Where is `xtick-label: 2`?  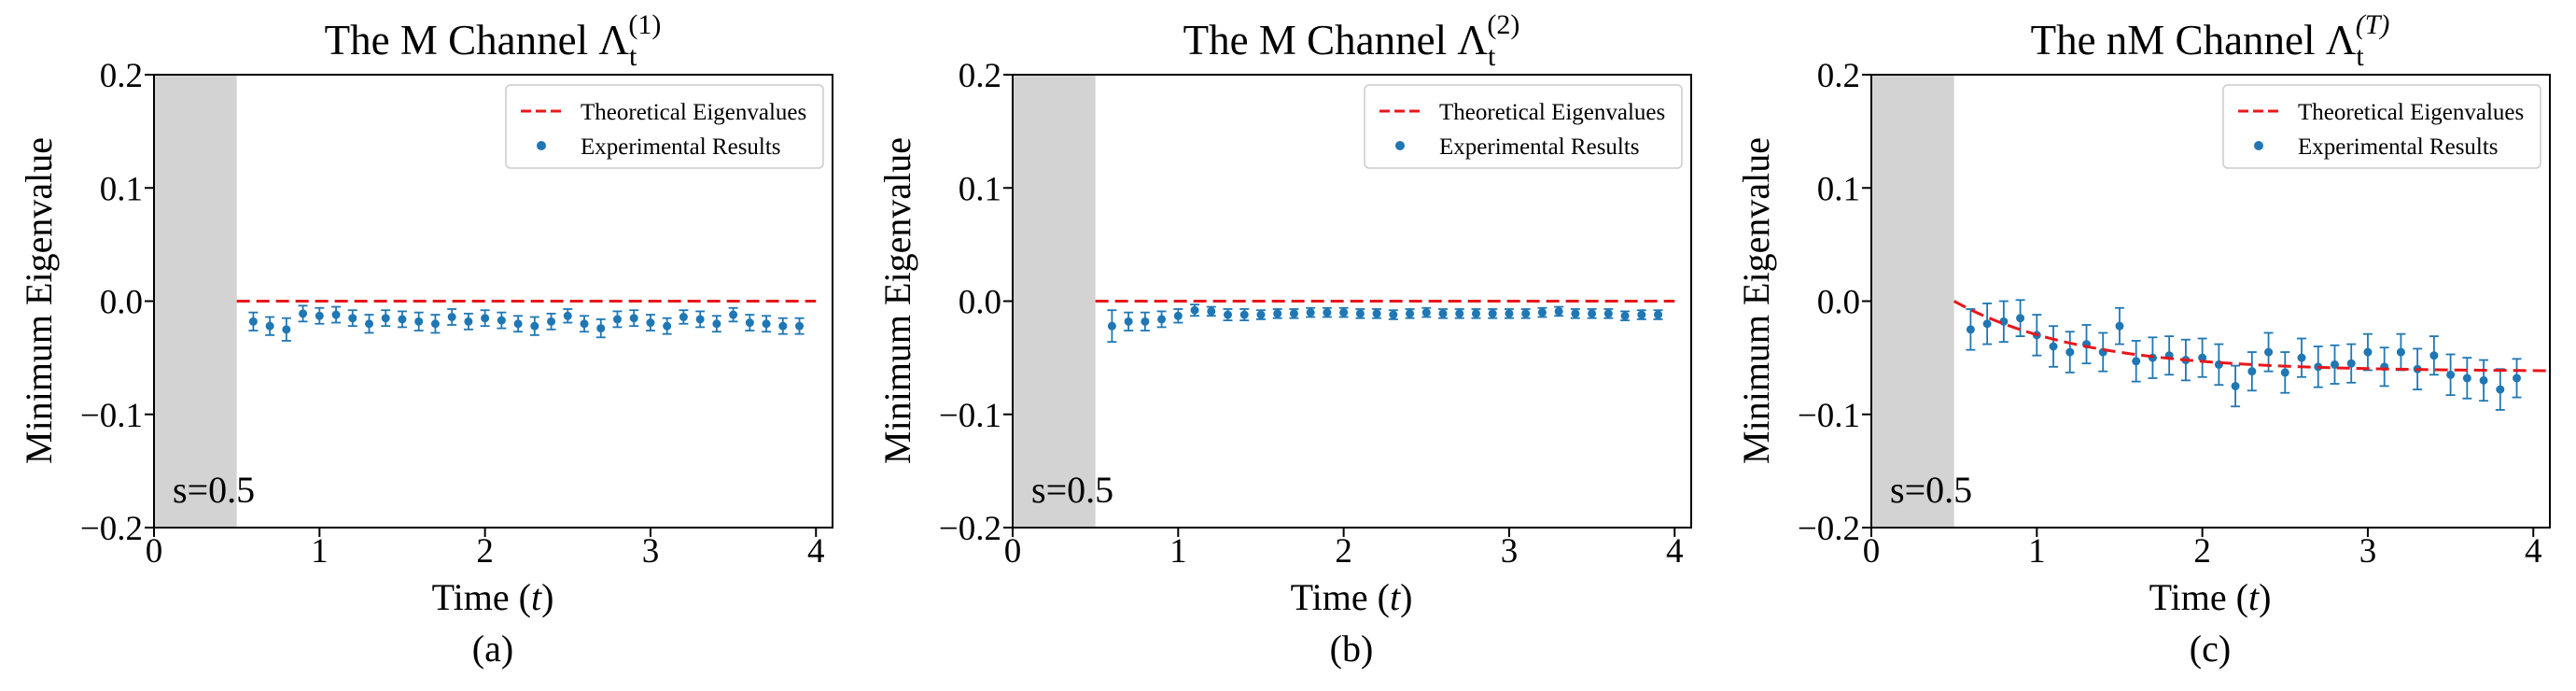 xtick-label: 2 is located at coordinates (2202, 551).